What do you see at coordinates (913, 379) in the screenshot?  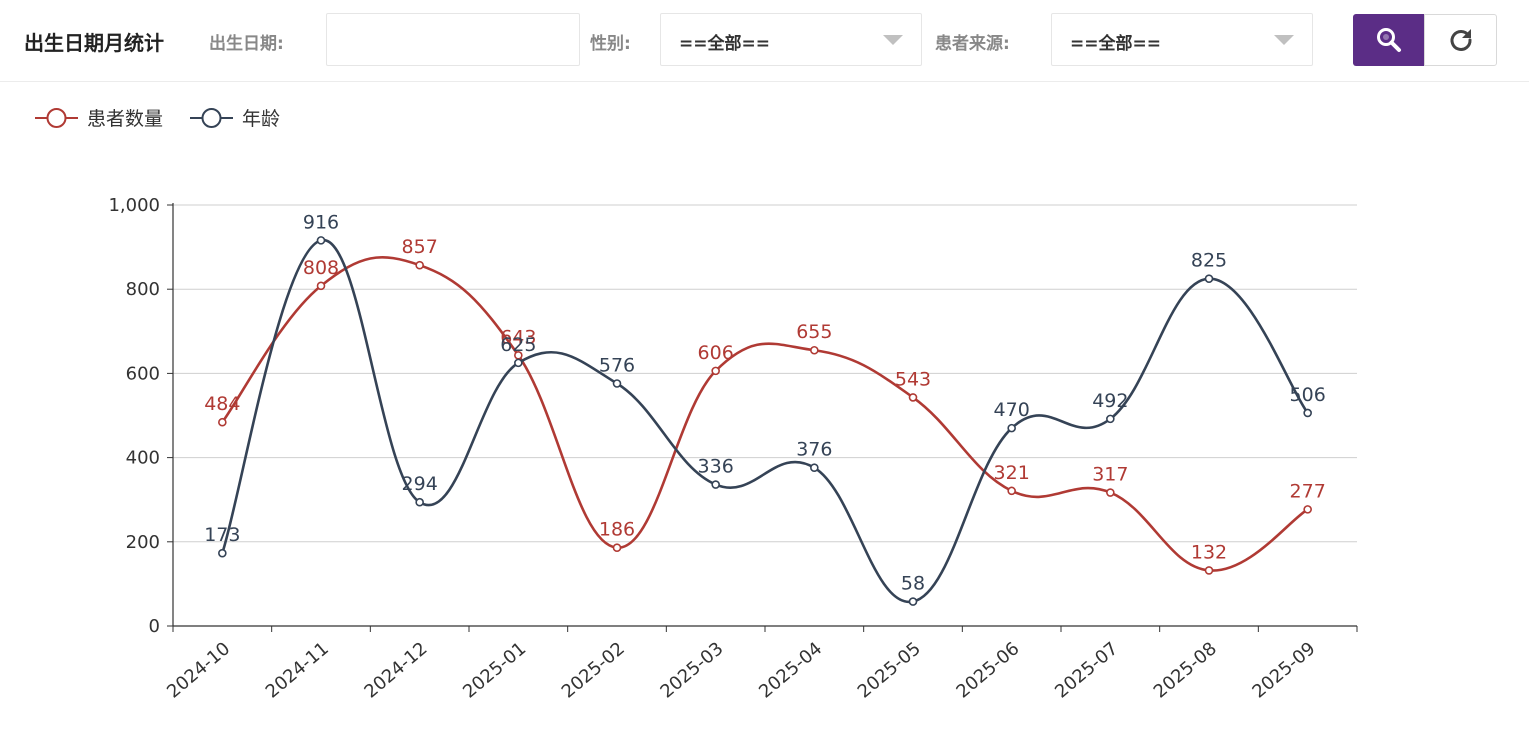 I see `data-label: 543` at bounding box center [913, 379].